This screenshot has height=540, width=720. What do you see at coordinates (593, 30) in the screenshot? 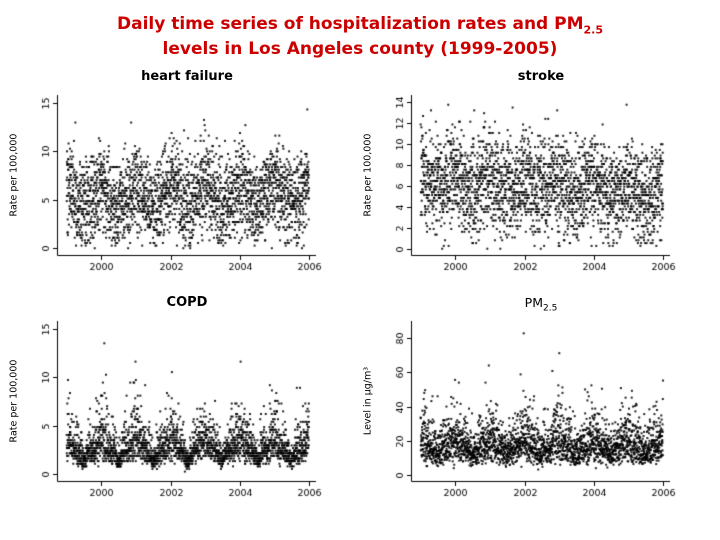
I see `slide-title-subscript: 2.5` at bounding box center [593, 30].